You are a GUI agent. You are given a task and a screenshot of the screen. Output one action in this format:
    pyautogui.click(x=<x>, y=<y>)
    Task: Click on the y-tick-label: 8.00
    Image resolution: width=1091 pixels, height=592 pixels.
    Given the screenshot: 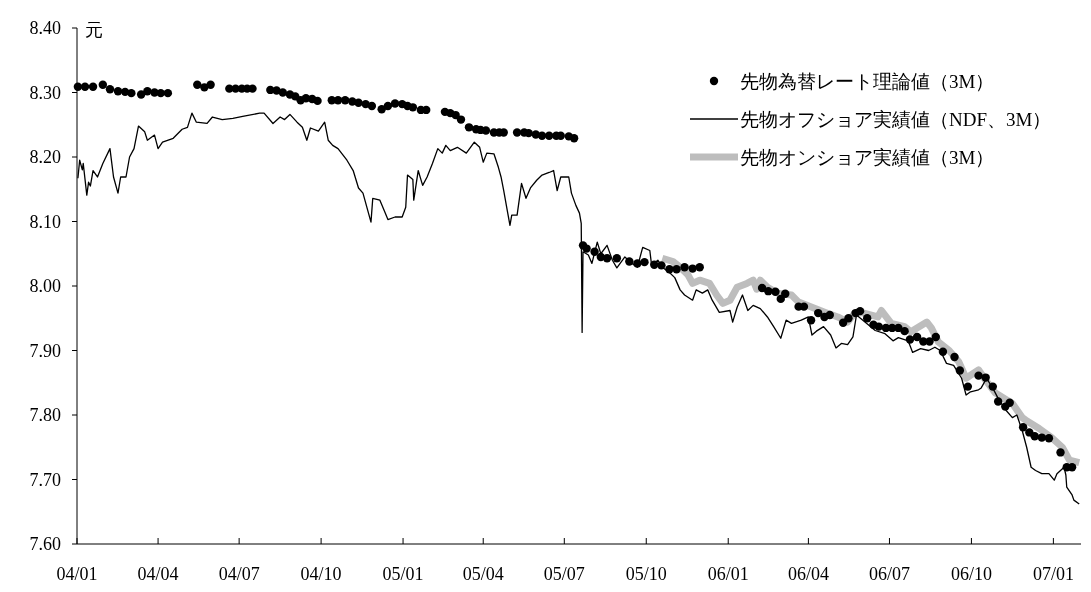 What is the action you would take?
    pyautogui.click(x=45, y=286)
    